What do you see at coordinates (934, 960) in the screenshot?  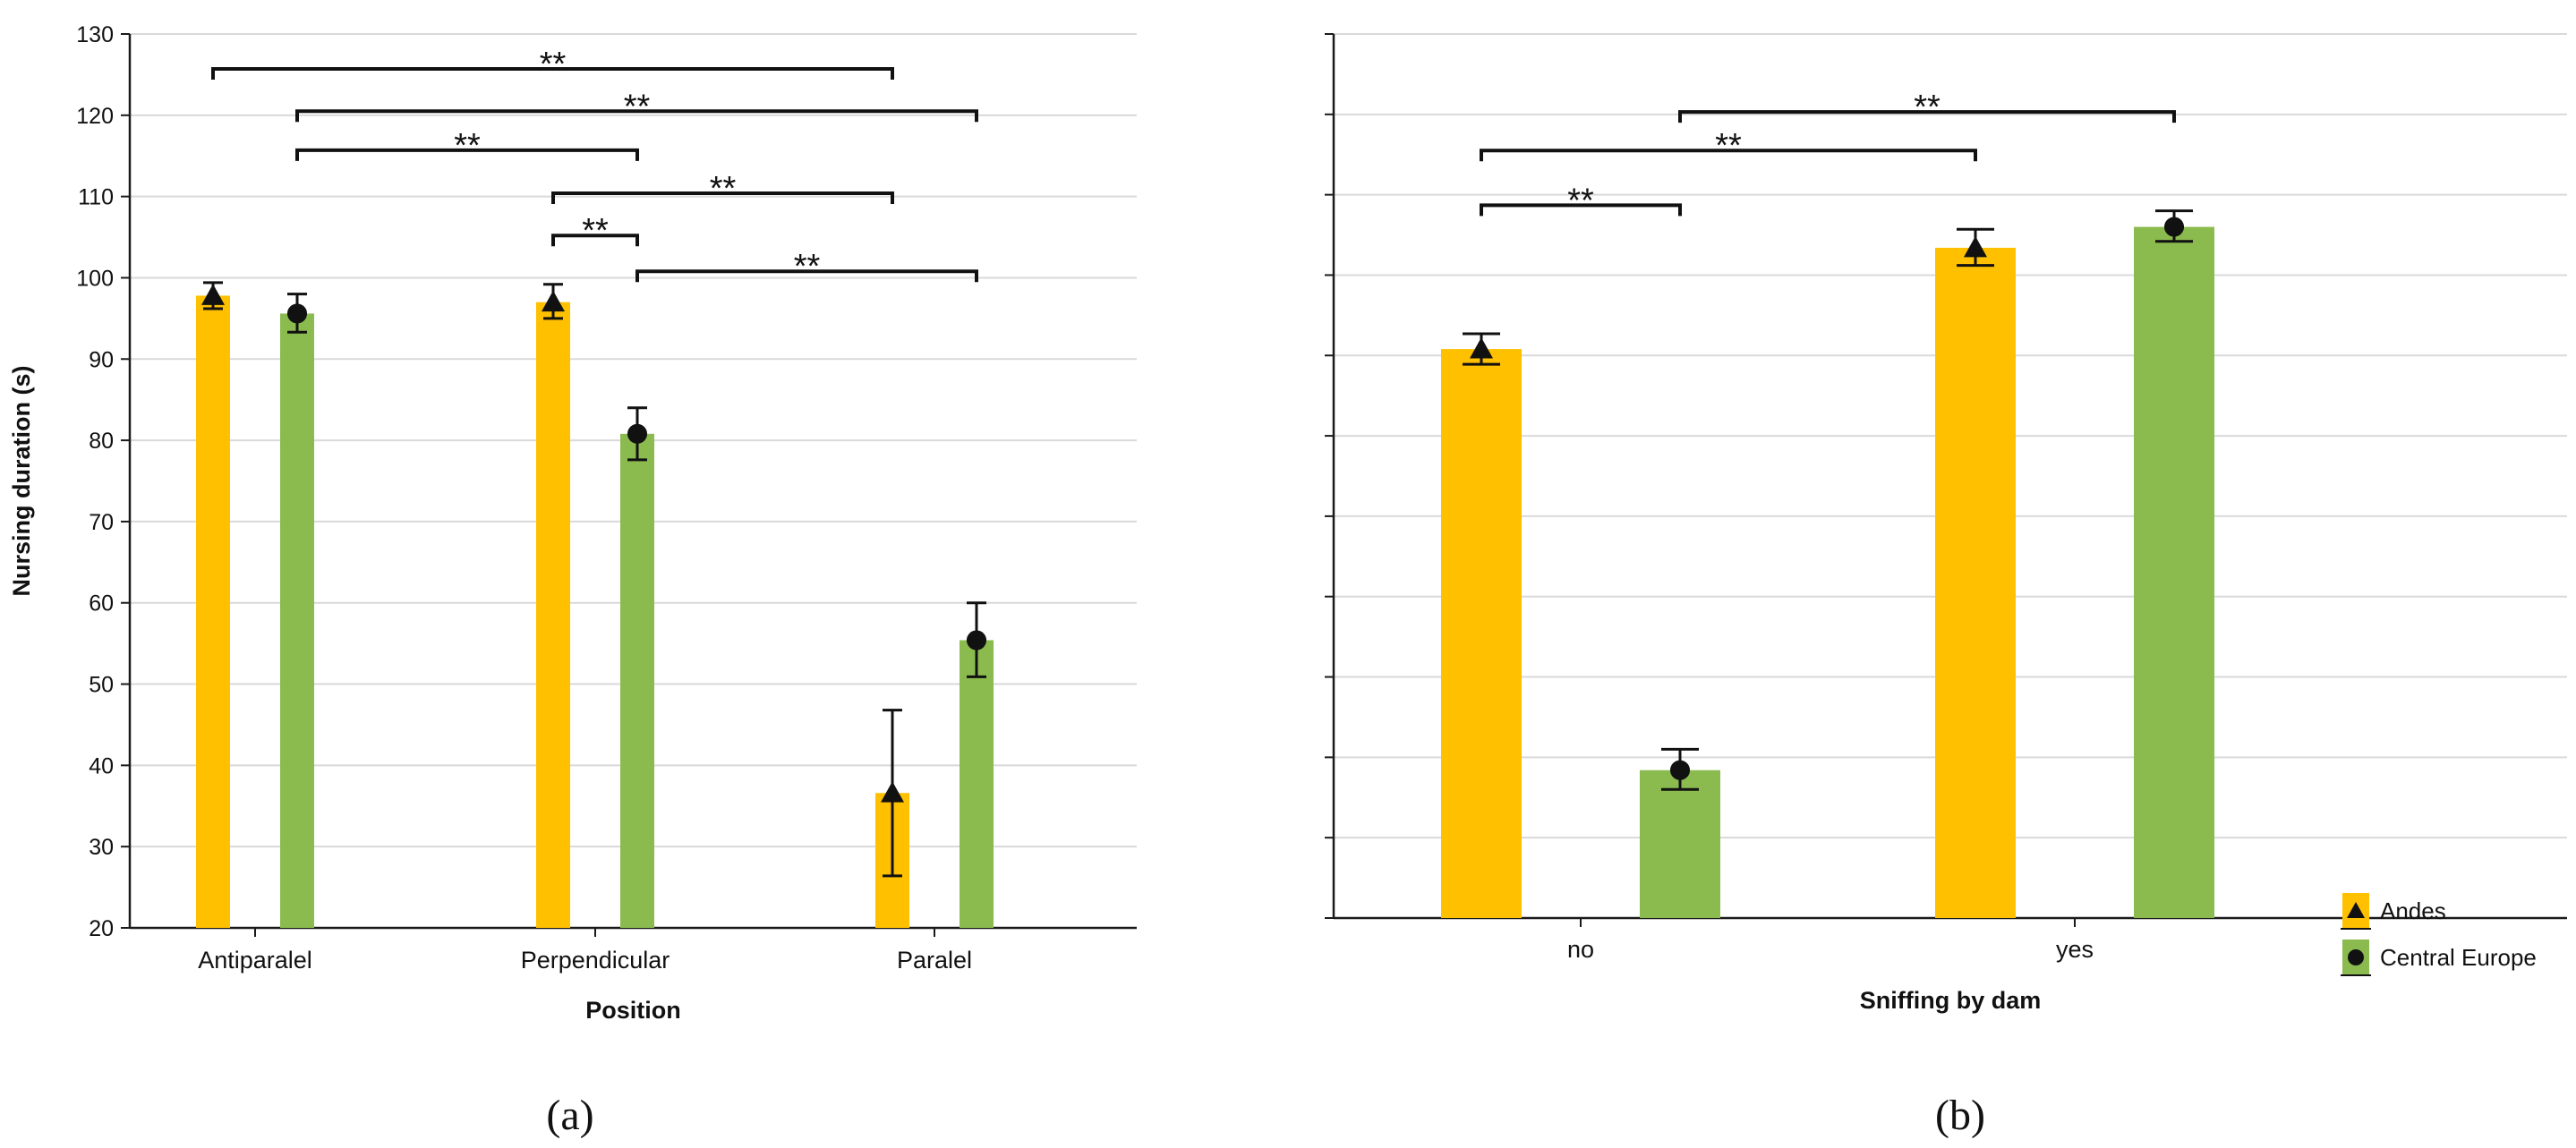 I see `x-tick-label: Paralel` at bounding box center [934, 960].